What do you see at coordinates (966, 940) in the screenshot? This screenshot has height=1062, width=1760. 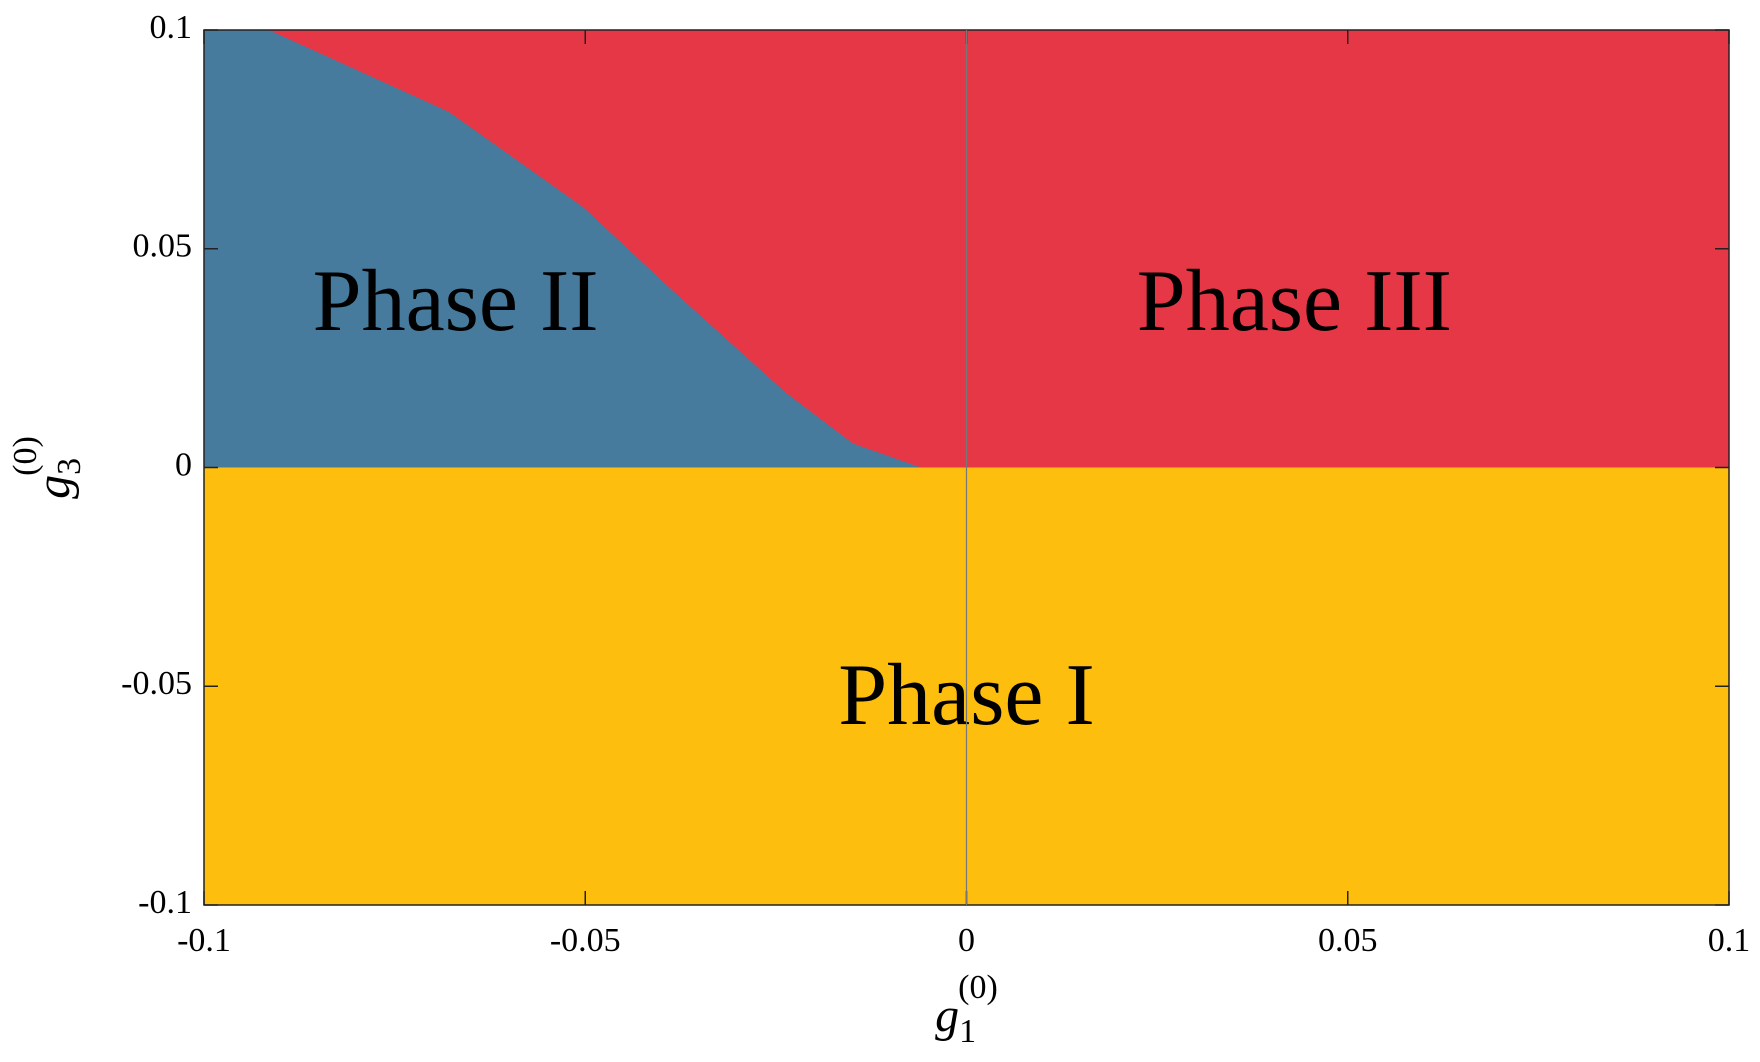 I see `x-tick-label: 0` at bounding box center [966, 940].